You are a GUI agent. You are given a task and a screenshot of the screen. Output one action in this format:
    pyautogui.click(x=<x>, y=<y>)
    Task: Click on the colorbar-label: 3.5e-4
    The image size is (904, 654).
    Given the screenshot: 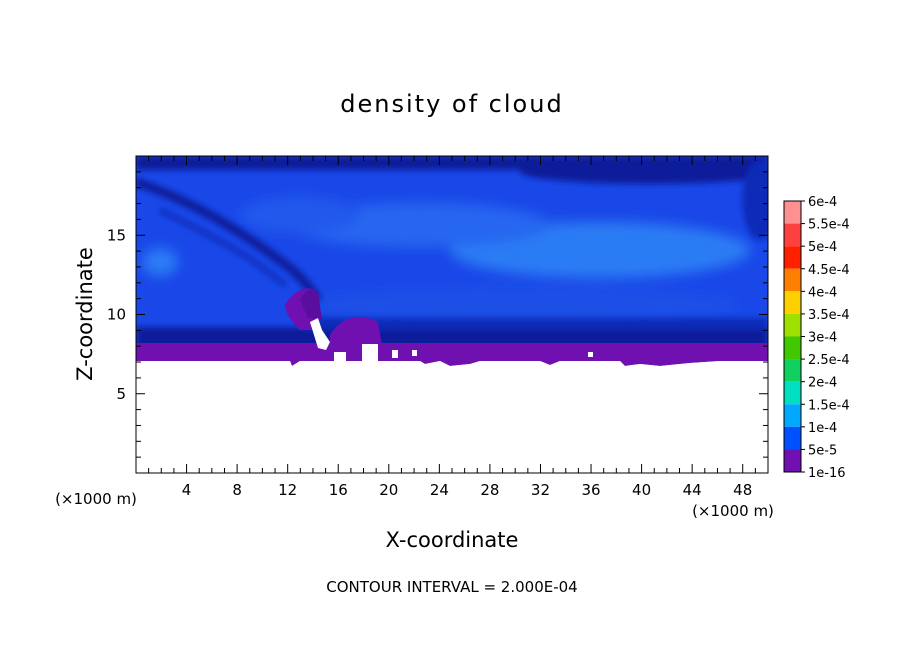 What is the action you would take?
    pyautogui.click(x=829, y=315)
    